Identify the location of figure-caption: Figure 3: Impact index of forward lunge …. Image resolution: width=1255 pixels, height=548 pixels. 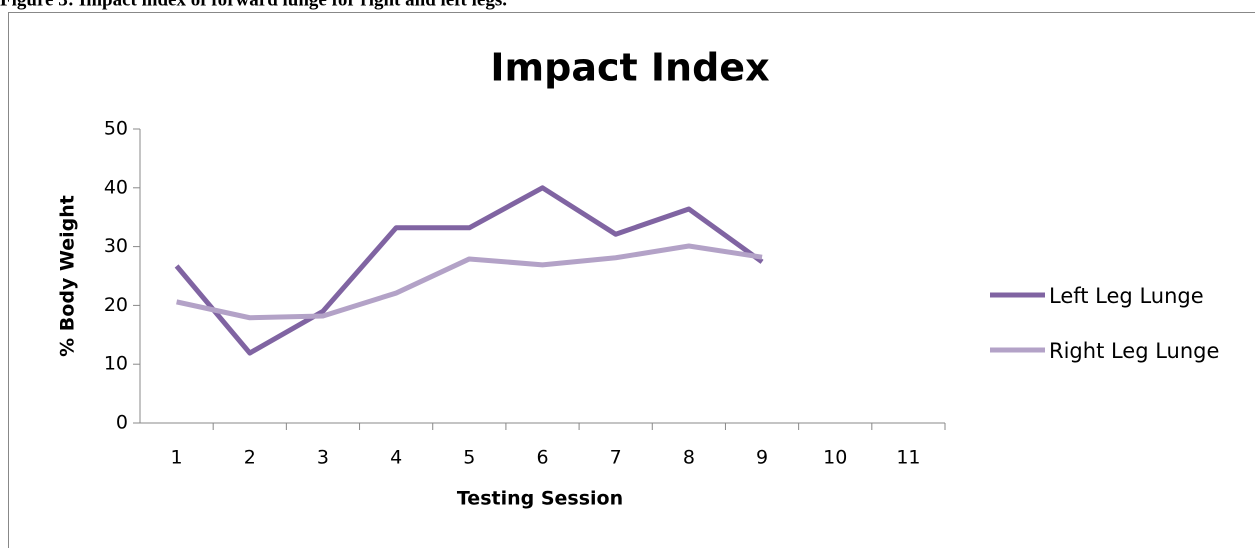
(253, 5).